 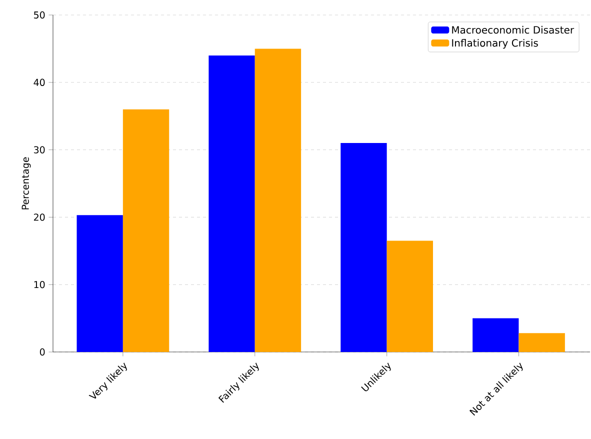 What do you see at coordinates (39, 150) in the screenshot?
I see `y-tick-label: 30` at bounding box center [39, 150].